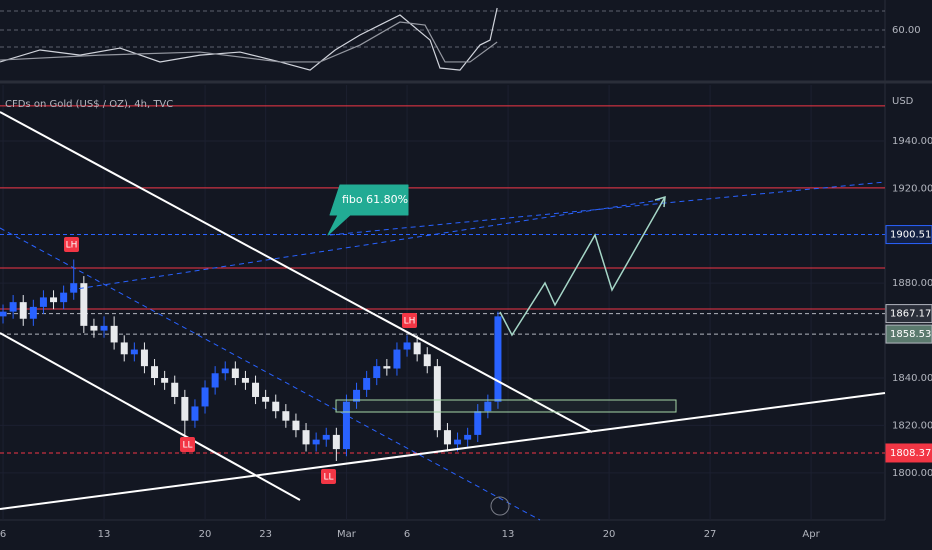 This screenshot has height=550, width=932. Describe the element at coordinates (660, 201) in the screenshot. I see `arrow-head` at that location.